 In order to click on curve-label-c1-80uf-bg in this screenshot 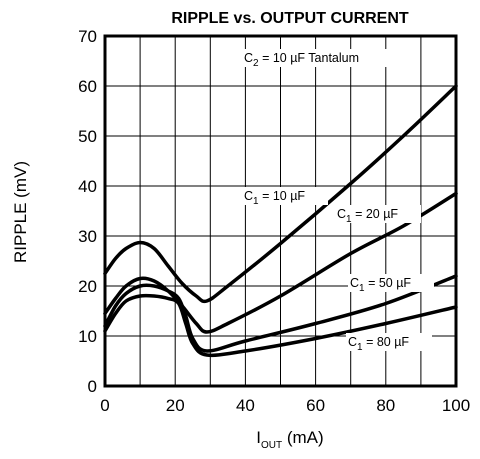, I will do `click(389, 342)`.